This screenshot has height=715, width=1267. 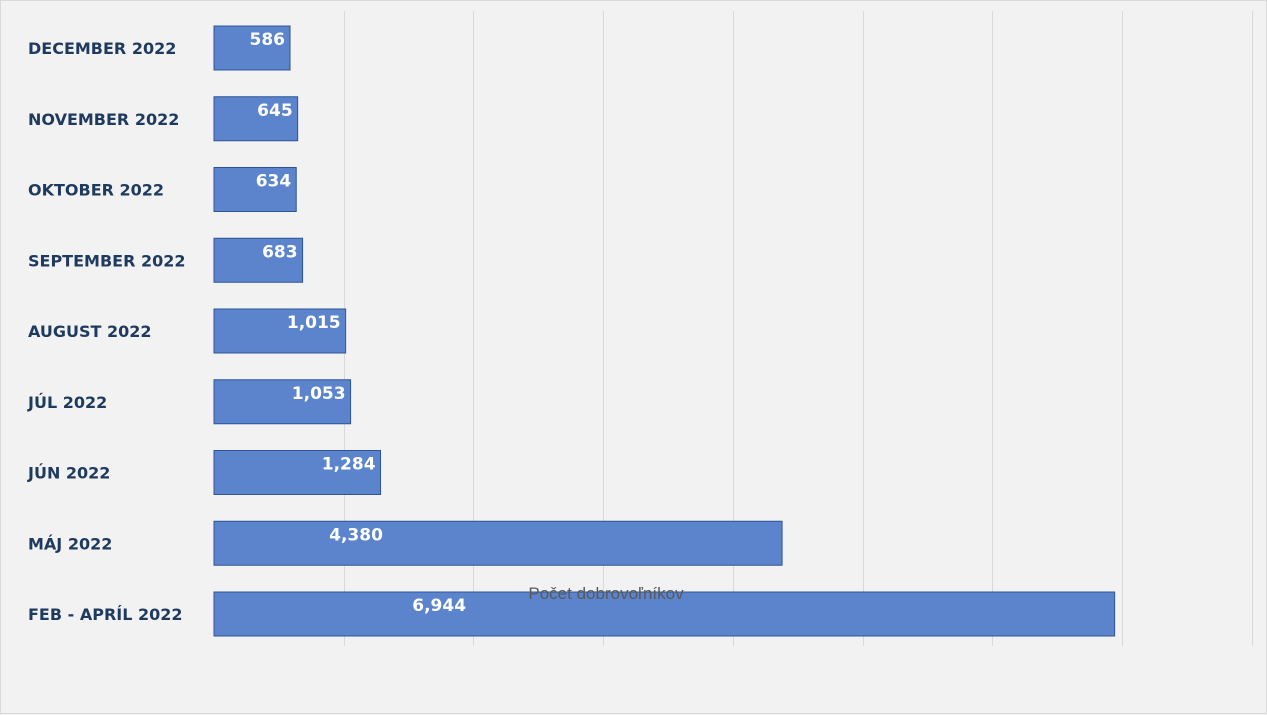 What do you see at coordinates (103, 119) in the screenshot?
I see `category-label: NOVEMBER 2022` at bounding box center [103, 119].